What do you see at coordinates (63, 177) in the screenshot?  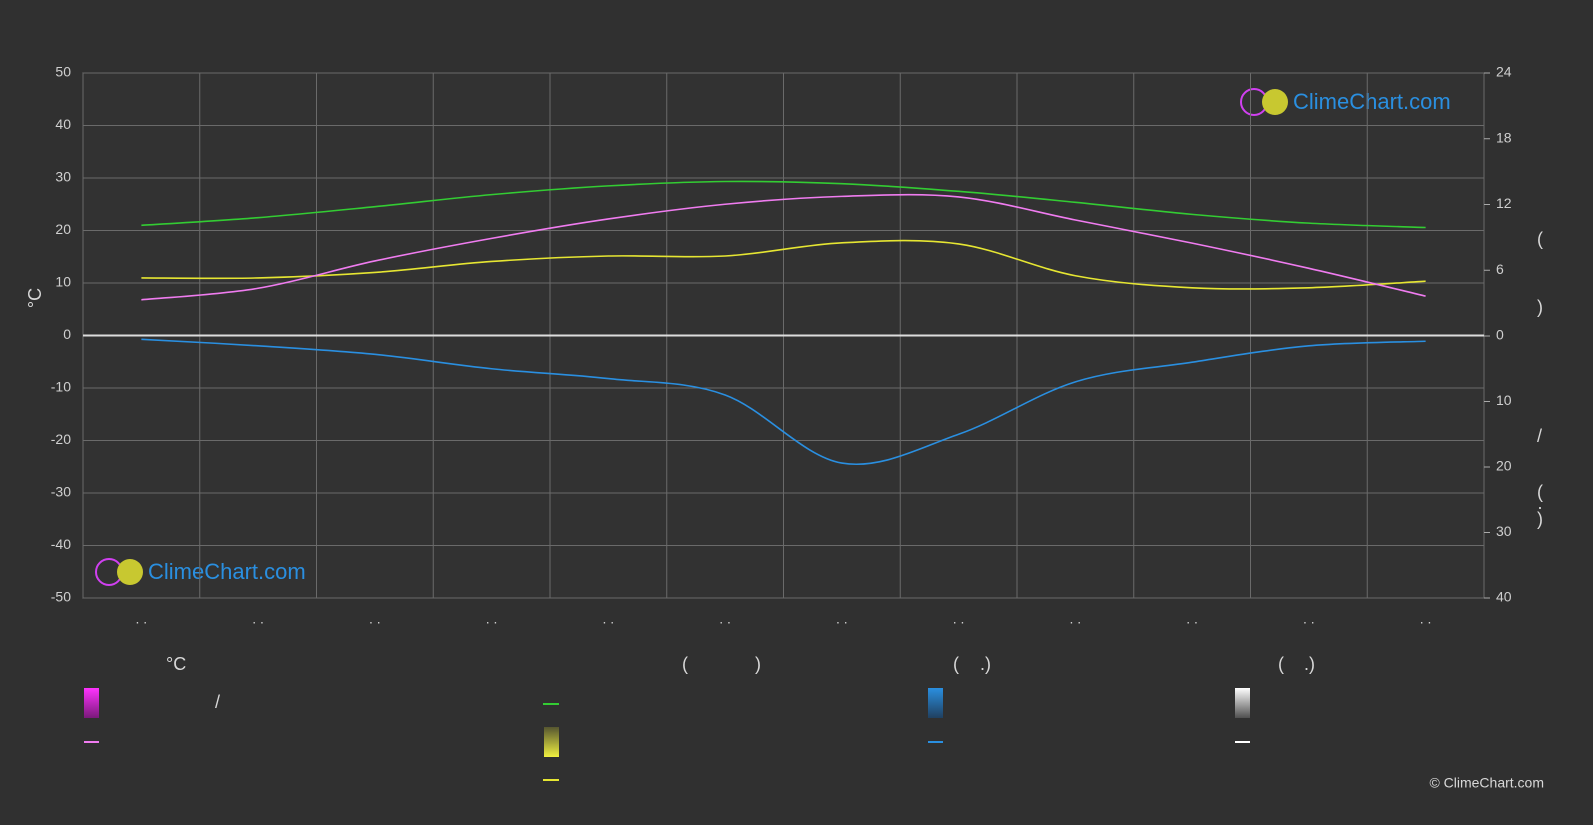 I see `y-tick-label: 30` at bounding box center [63, 177].